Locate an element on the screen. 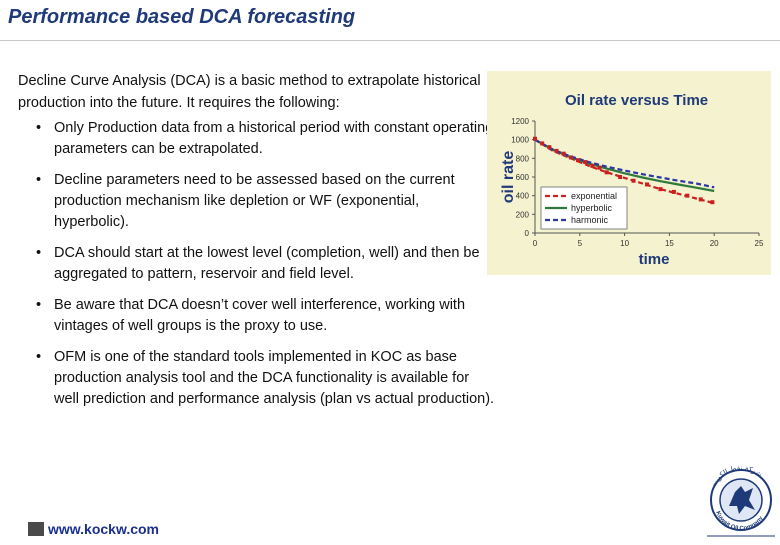 The width and height of the screenshot is (780, 545). y-tick-label: 1200 is located at coordinates (520, 121).